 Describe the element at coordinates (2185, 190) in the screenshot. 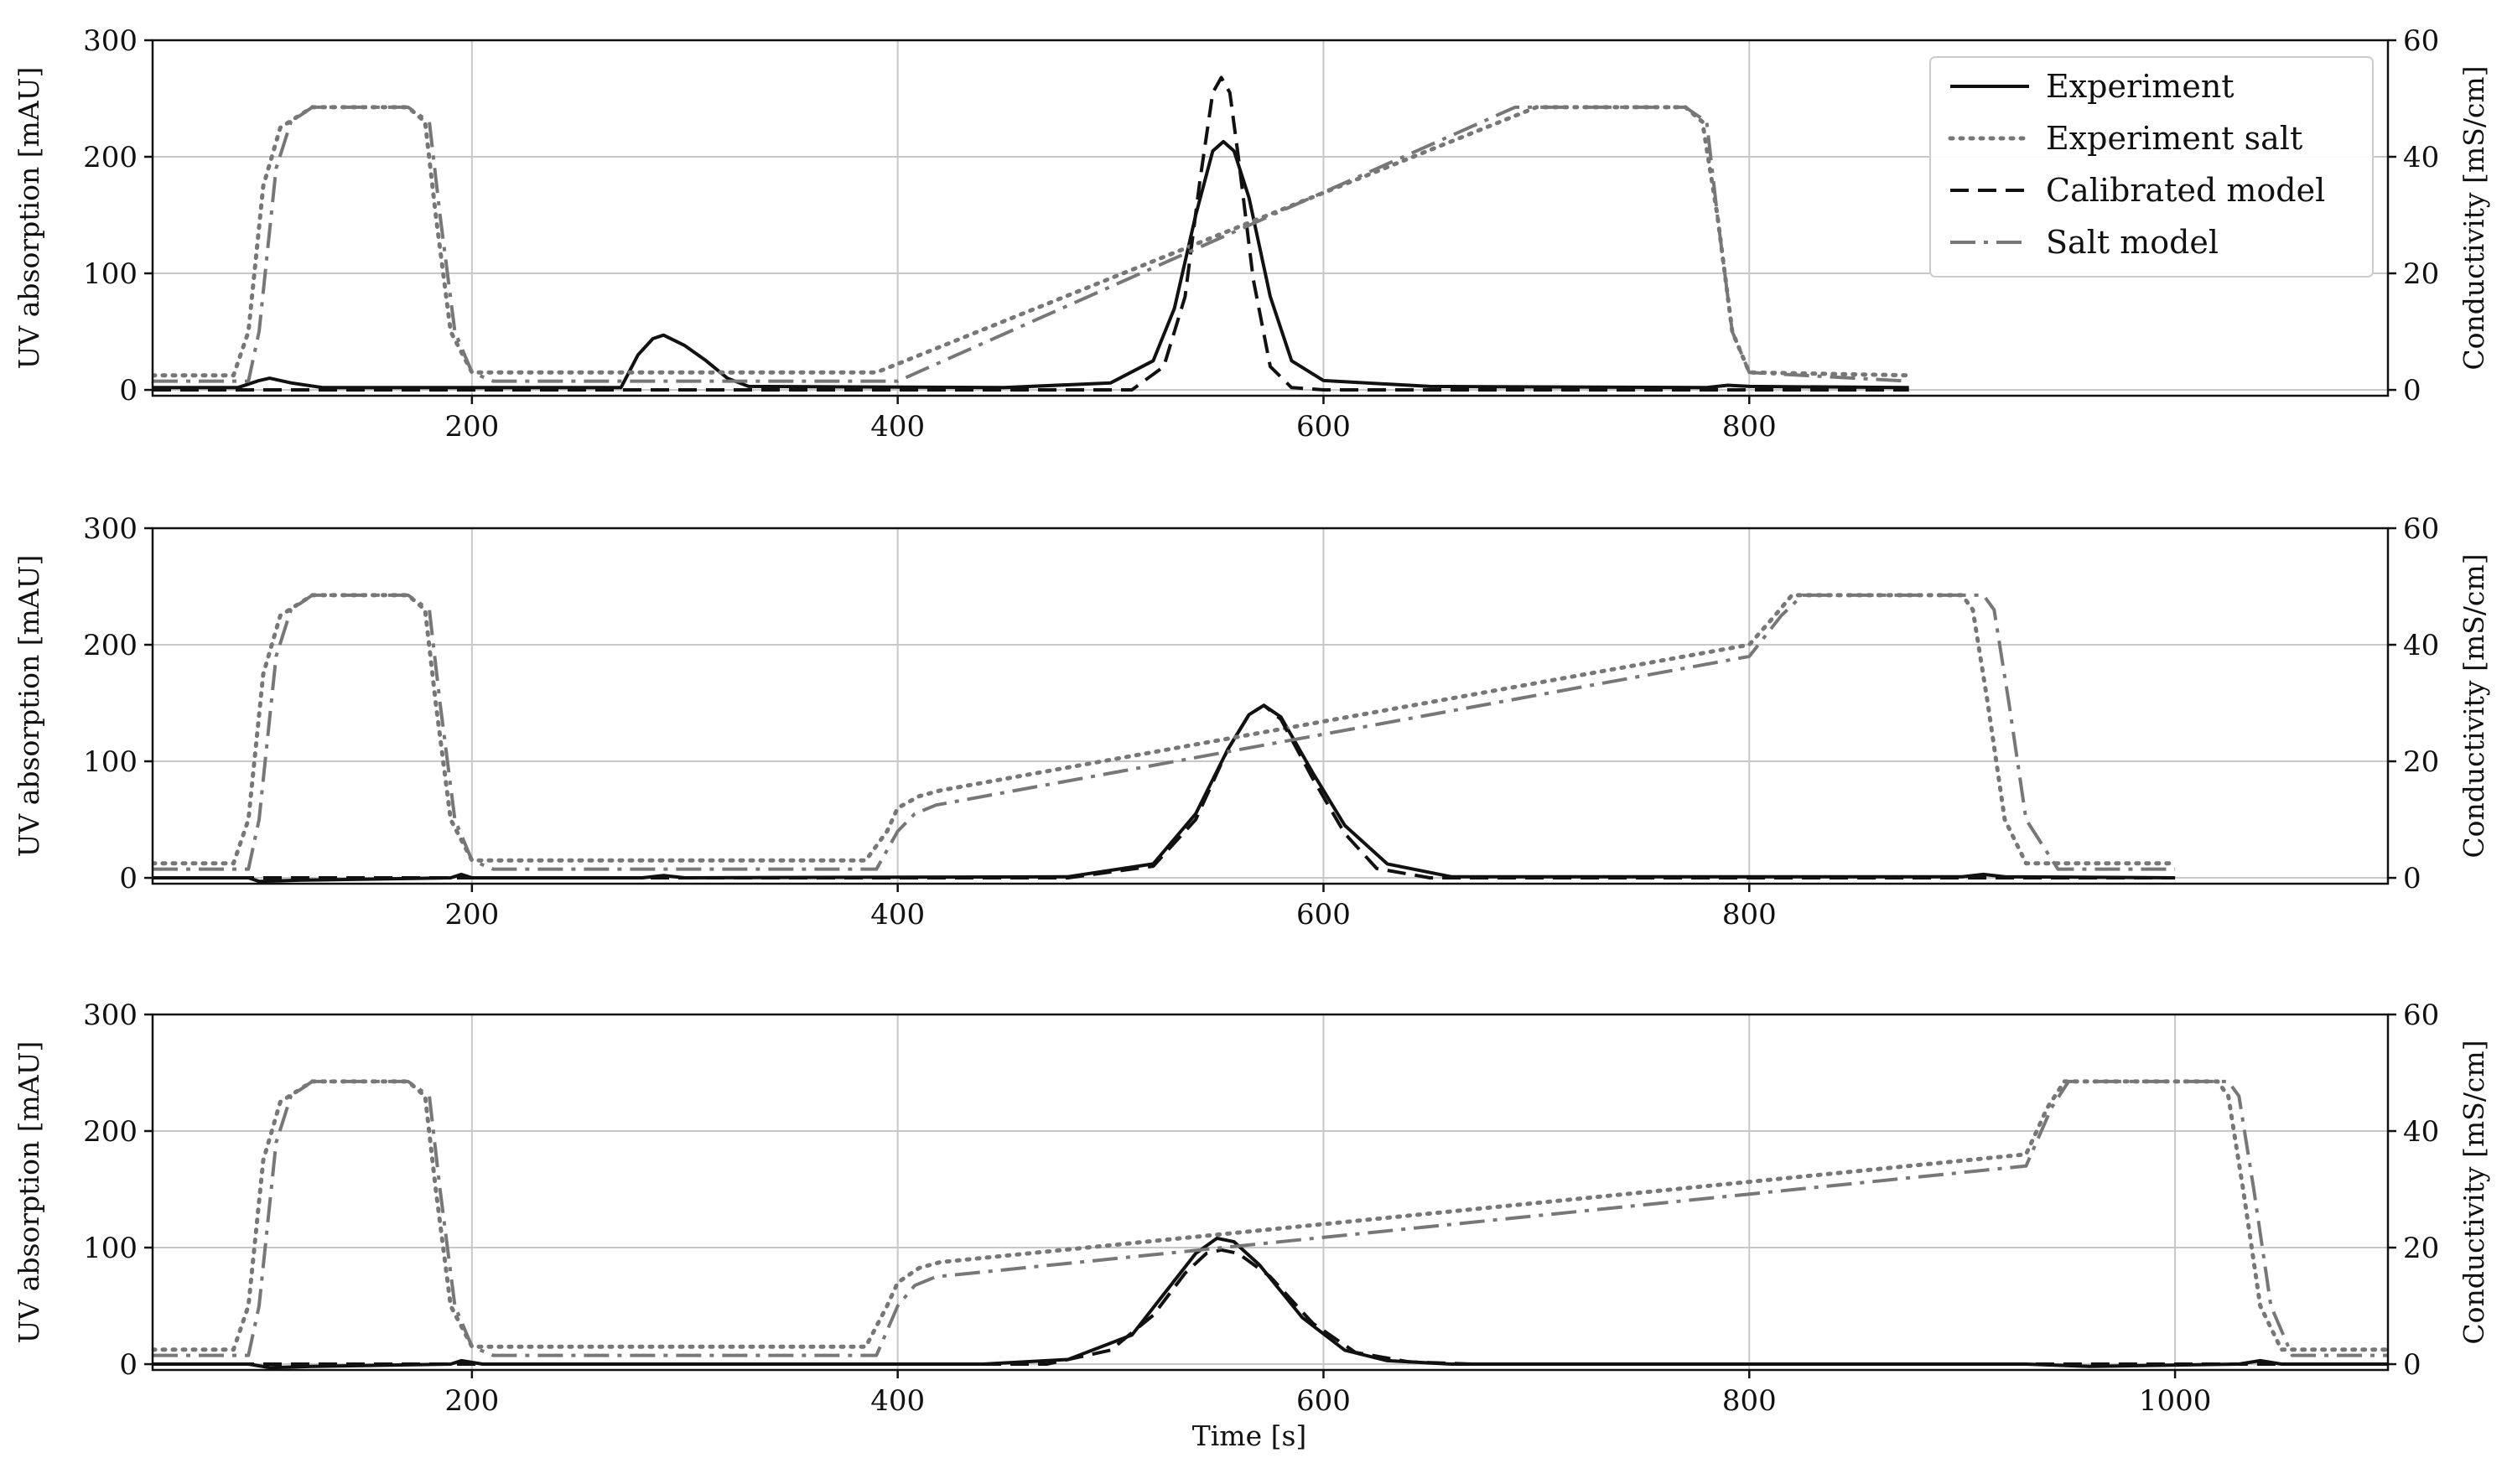

I see `legend-entry-label: Calibrated model` at that location.